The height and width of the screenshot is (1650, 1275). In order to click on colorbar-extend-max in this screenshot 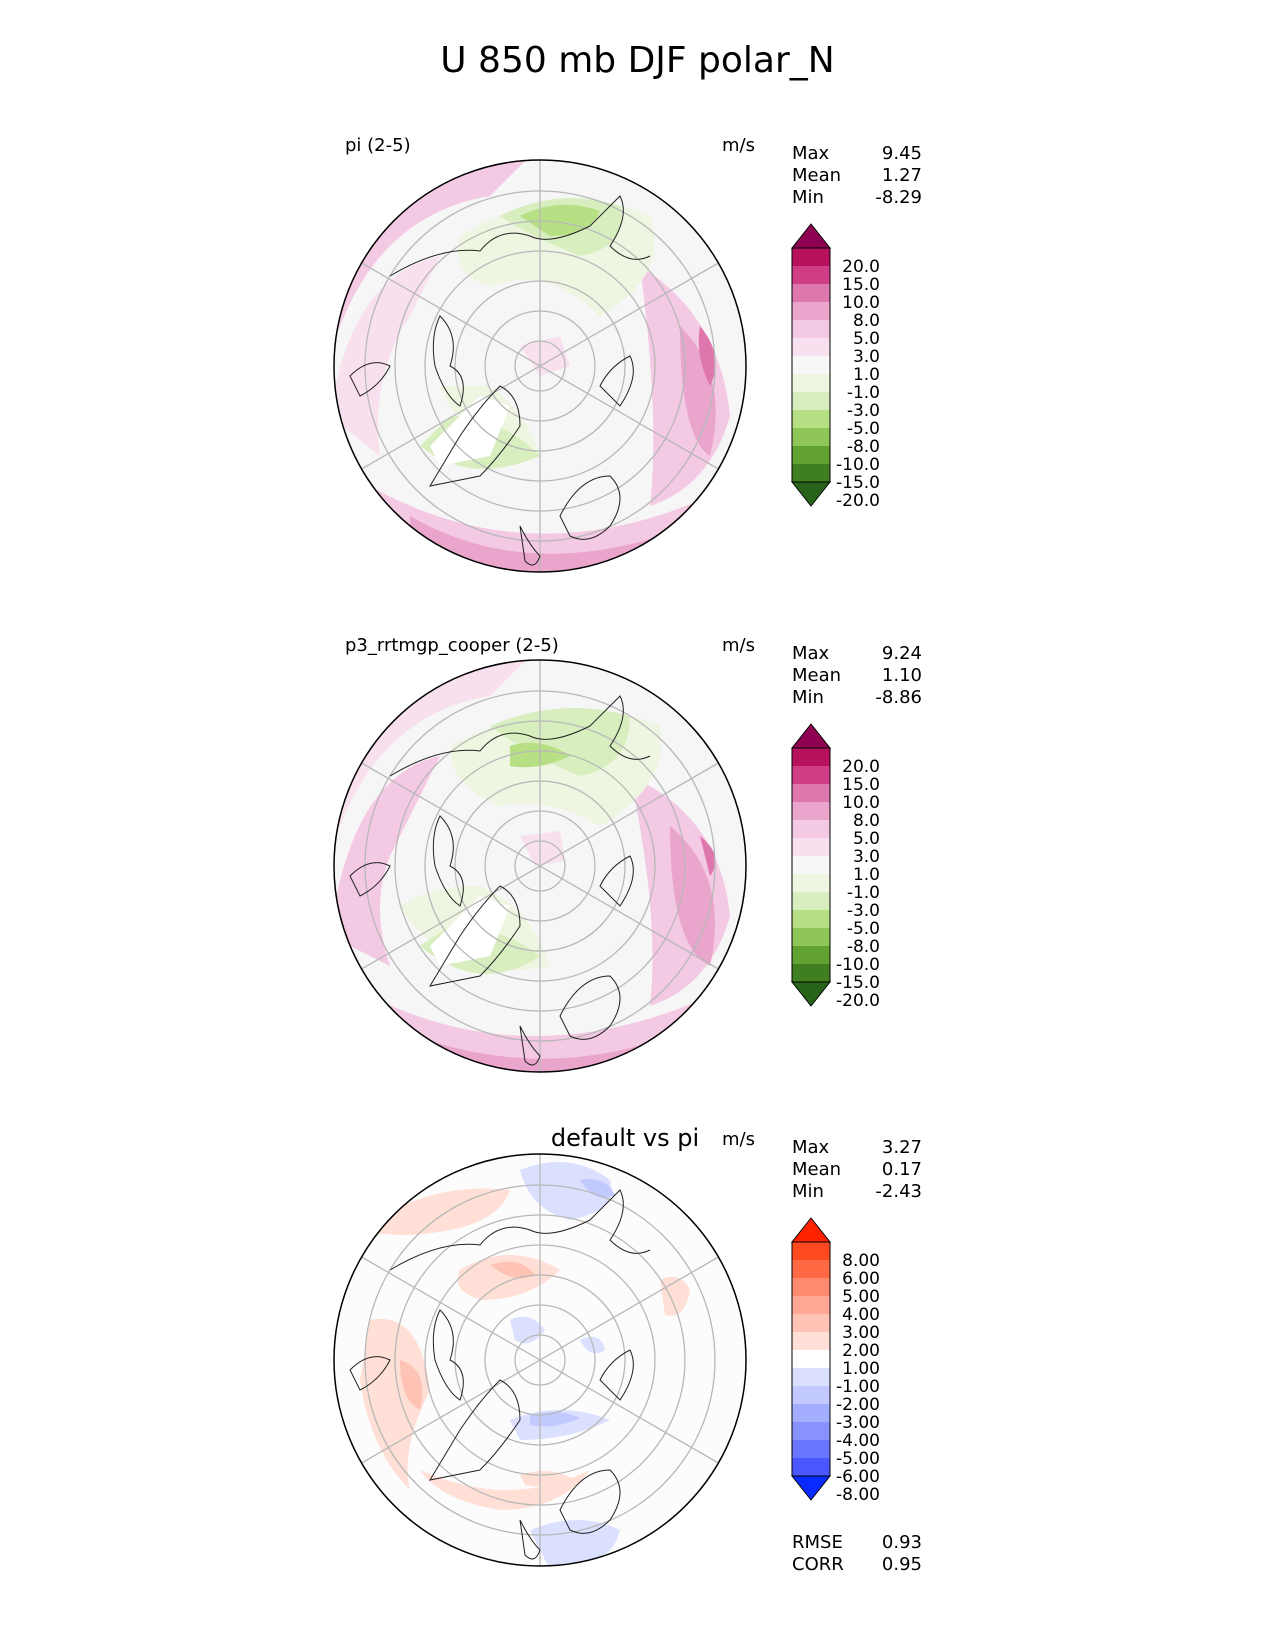, I will do `click(811, 736)`.